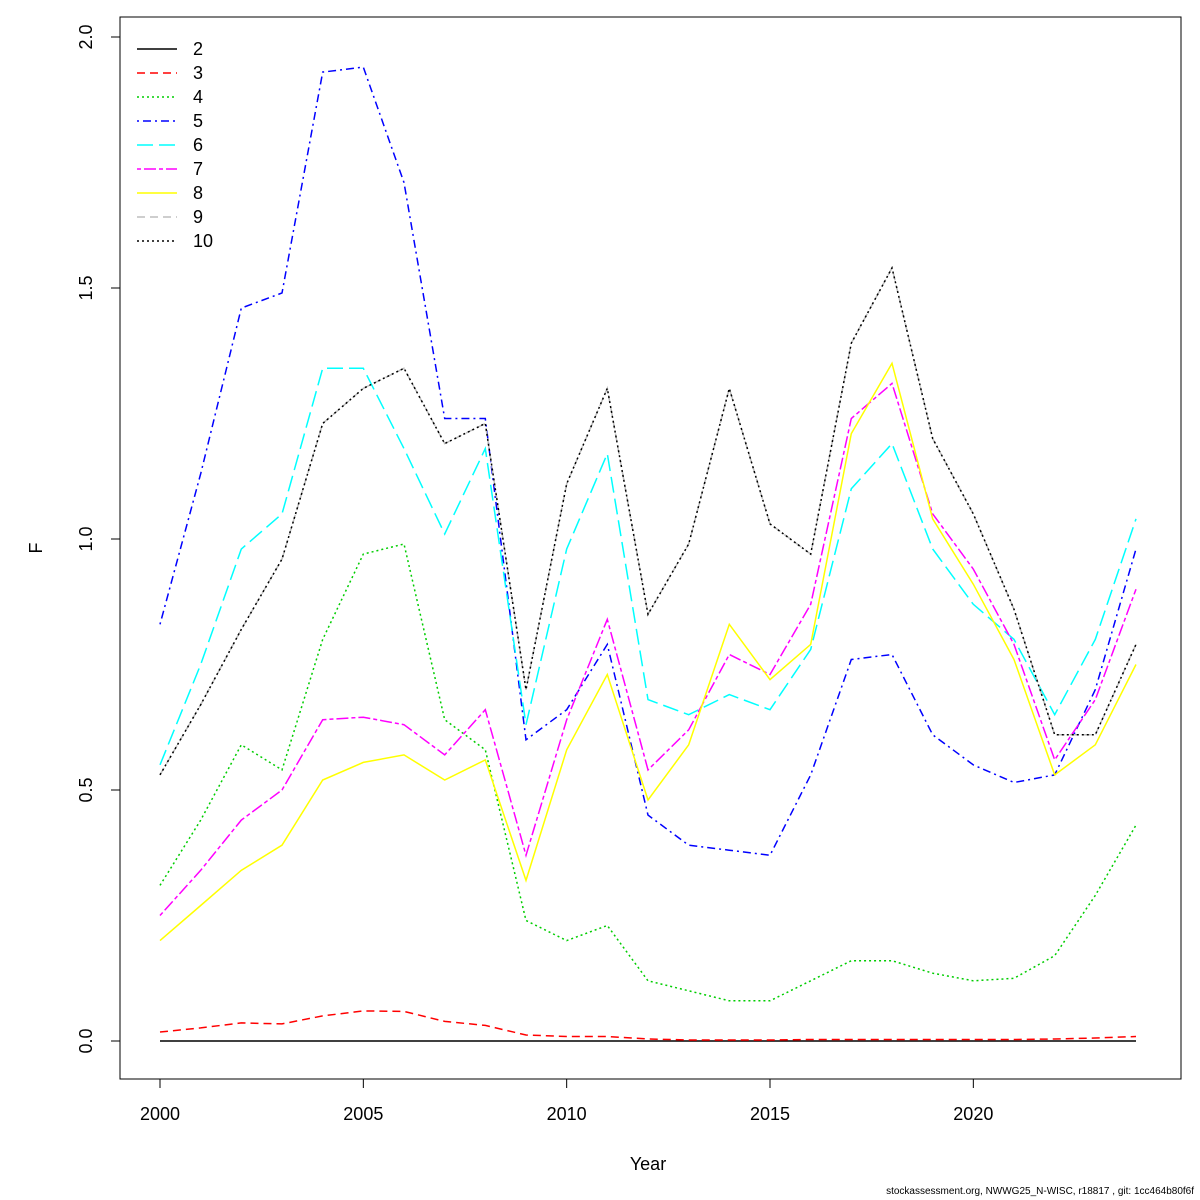 The image size is (1200, 1200). I want to click on x-tick-label: 2000, so click(160, 1114).